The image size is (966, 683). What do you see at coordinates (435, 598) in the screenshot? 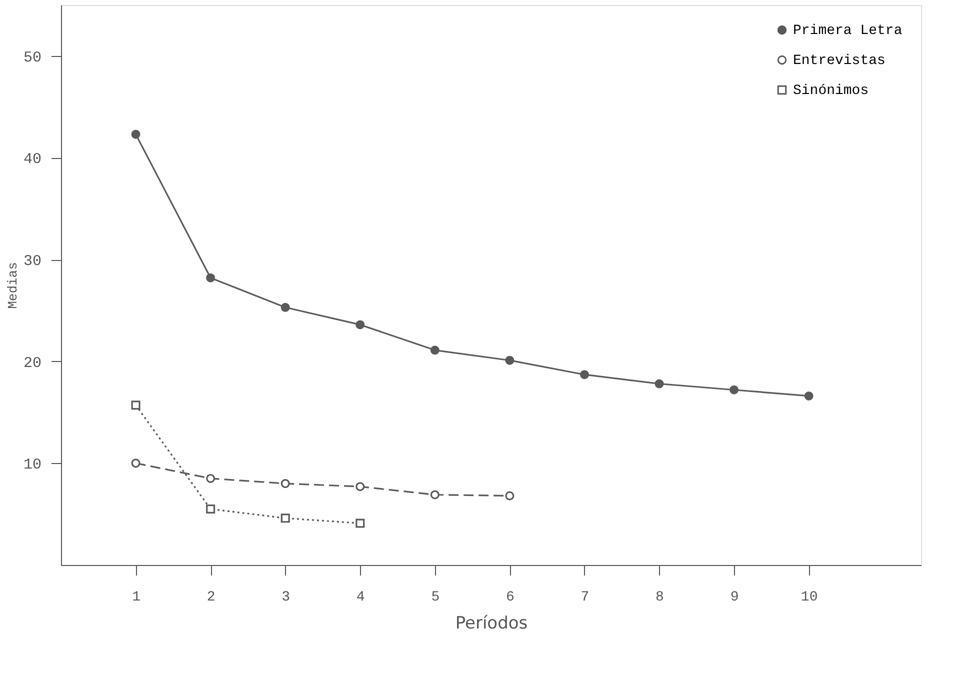
I see `x-tick-label: 5` at bounding box center [435, 598].